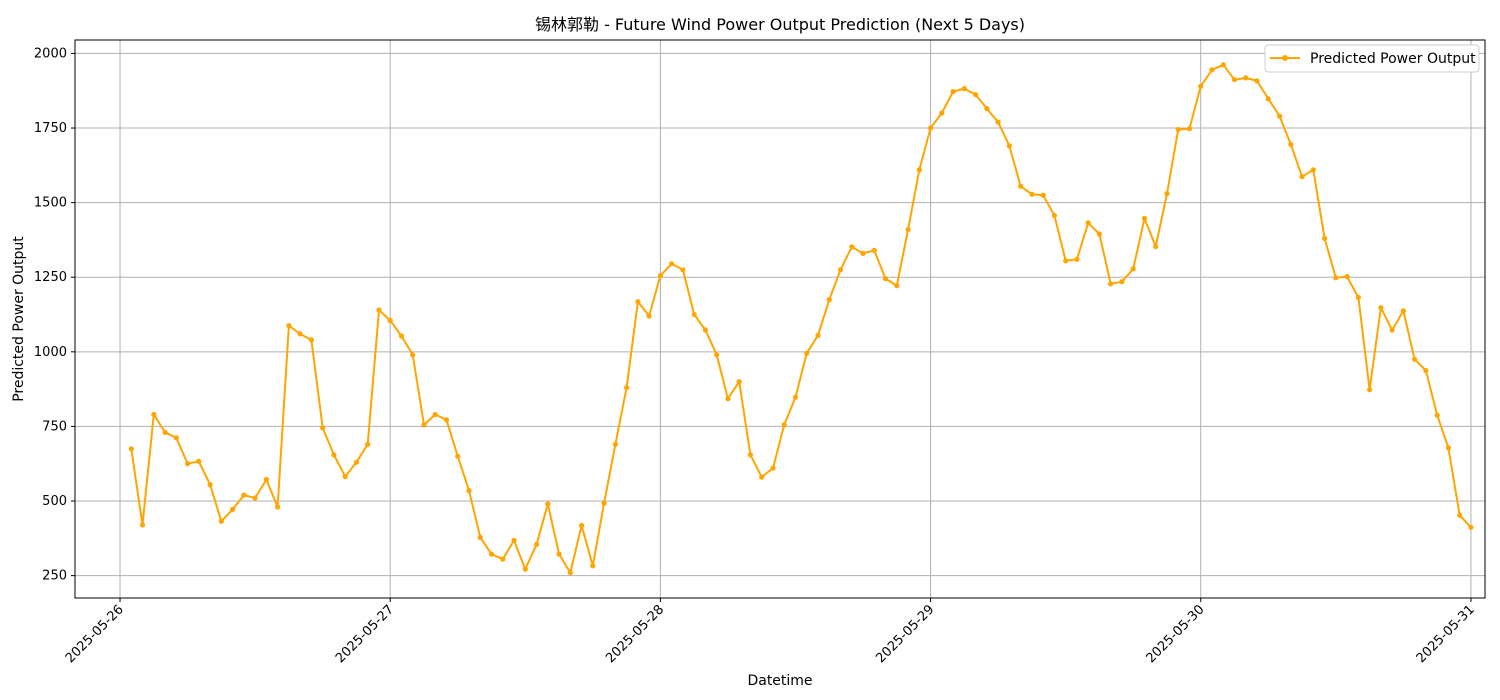 The width and height of the screenshot is (1500, 700). I want to click on y-tick-label: 2000, so click(50, 53).